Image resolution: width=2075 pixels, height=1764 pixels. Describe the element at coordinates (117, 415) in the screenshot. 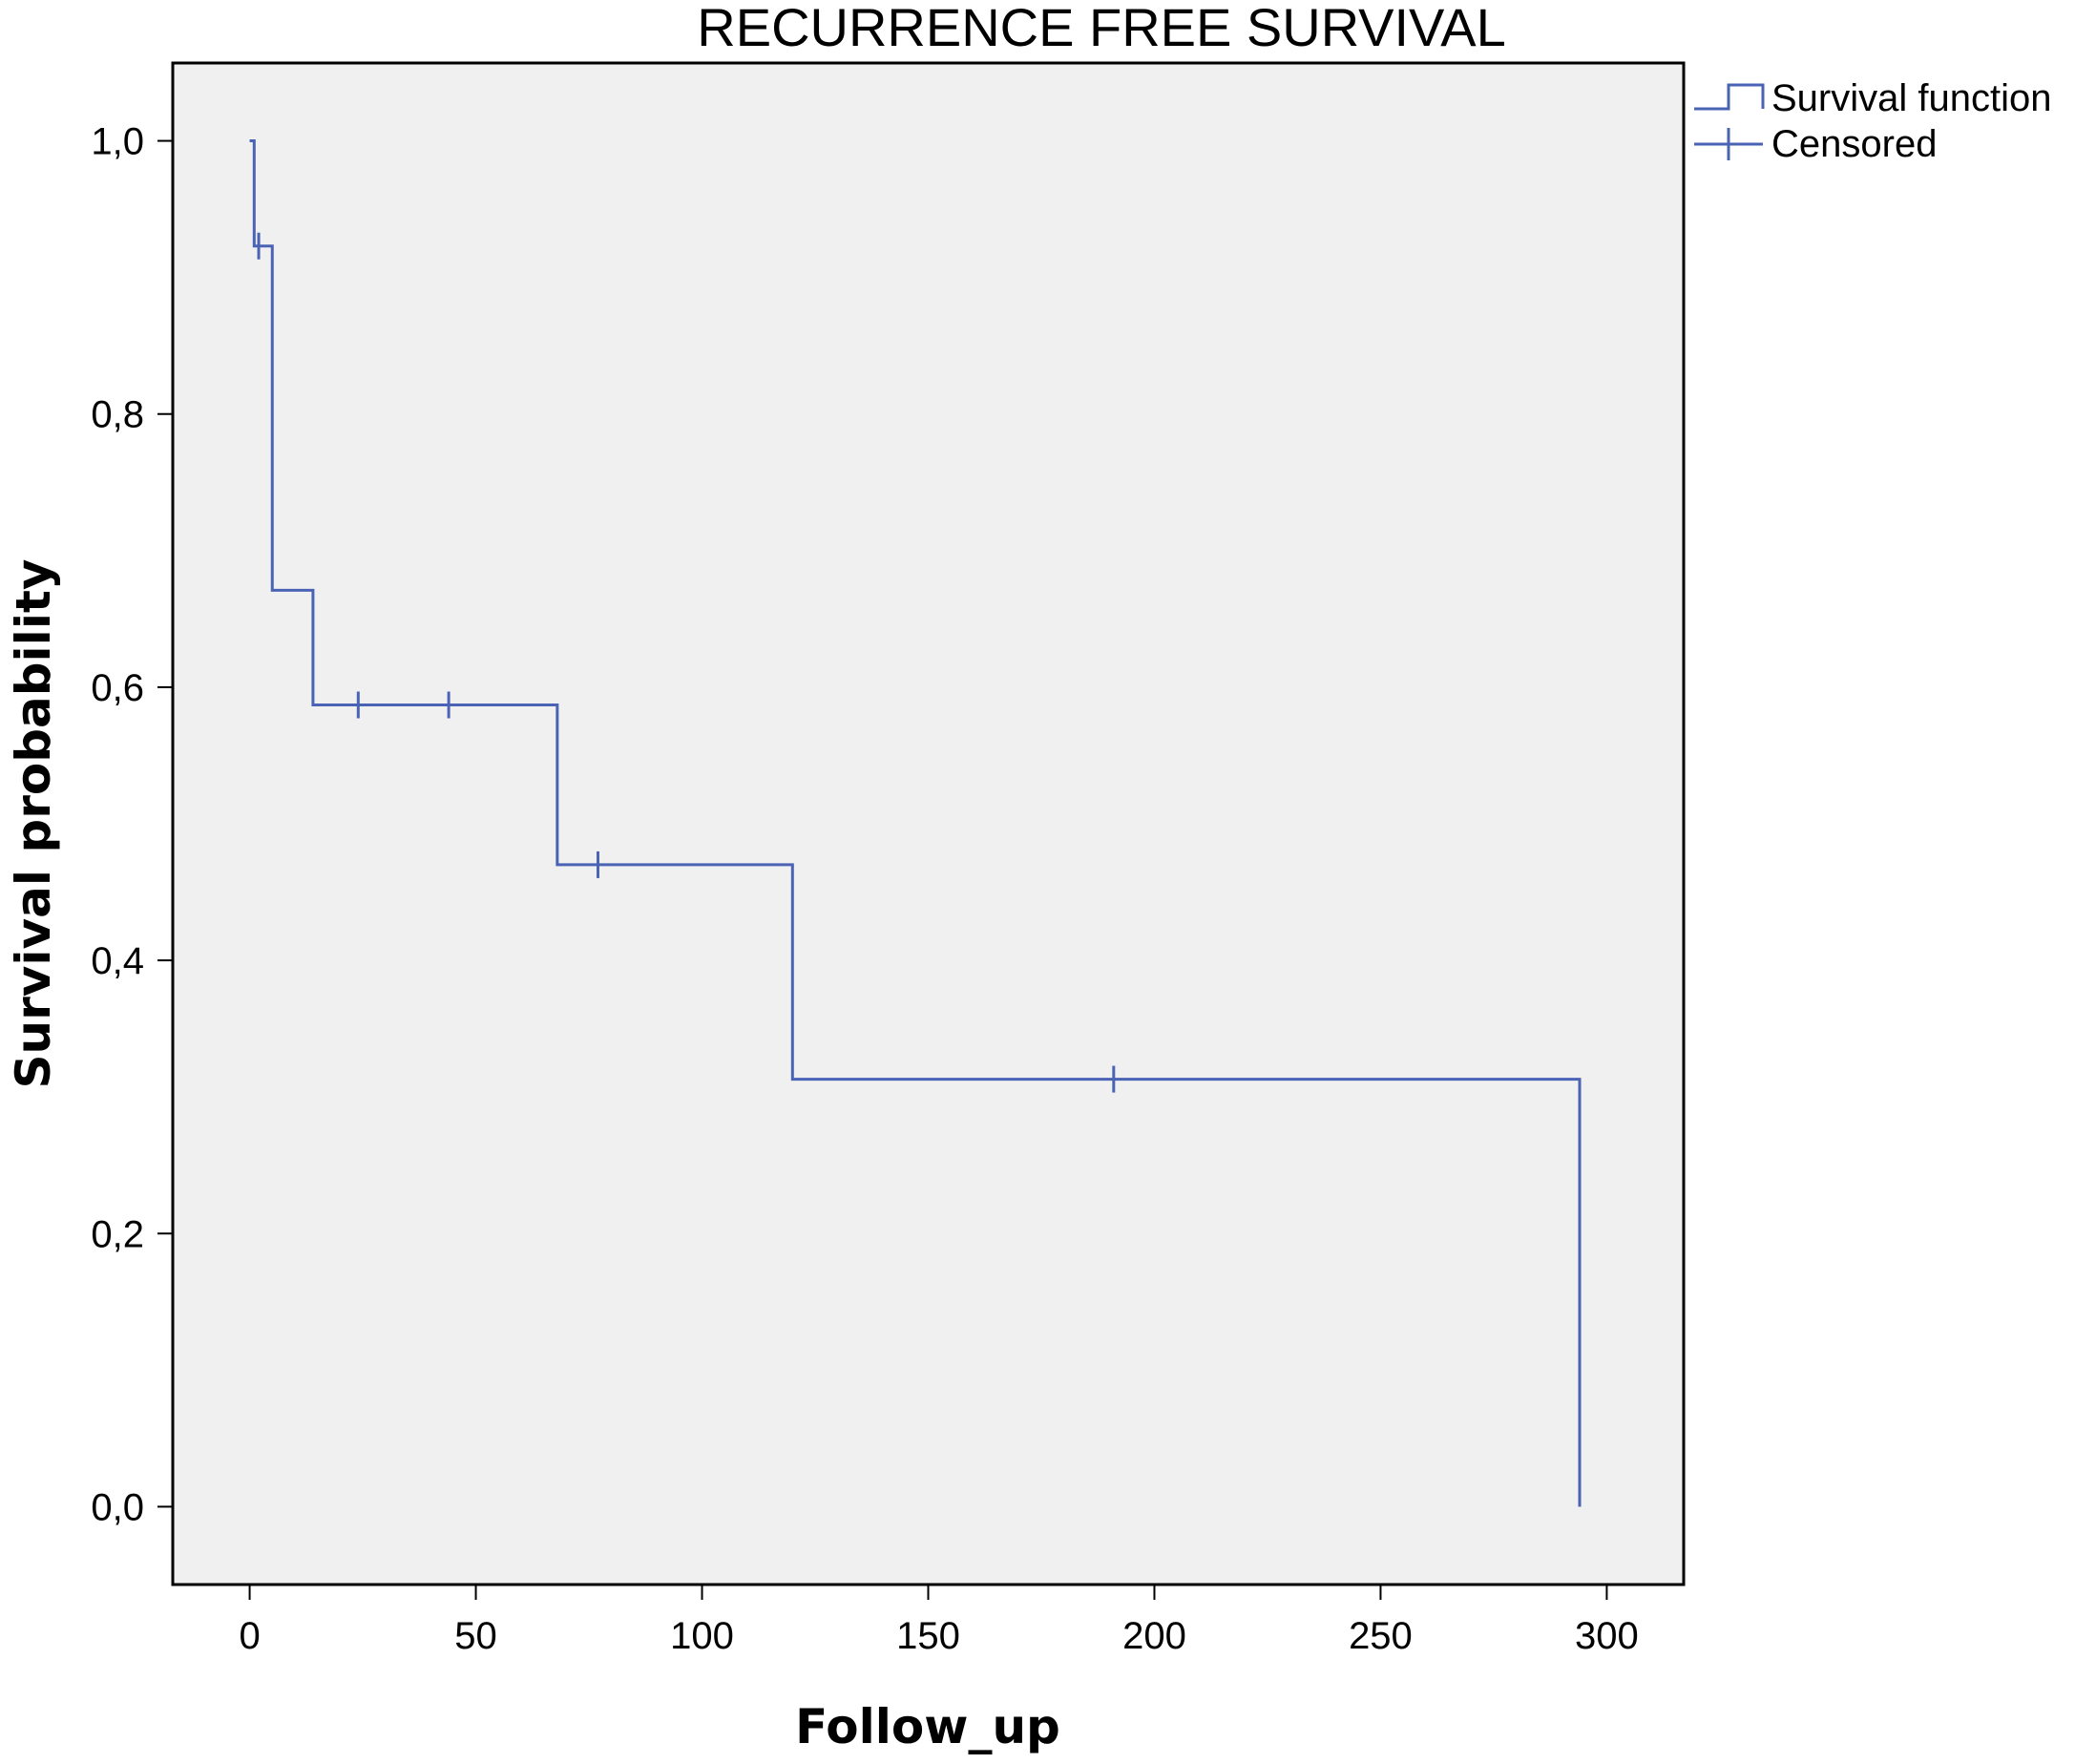

I see `y-tick-label: 0,8` at that location.